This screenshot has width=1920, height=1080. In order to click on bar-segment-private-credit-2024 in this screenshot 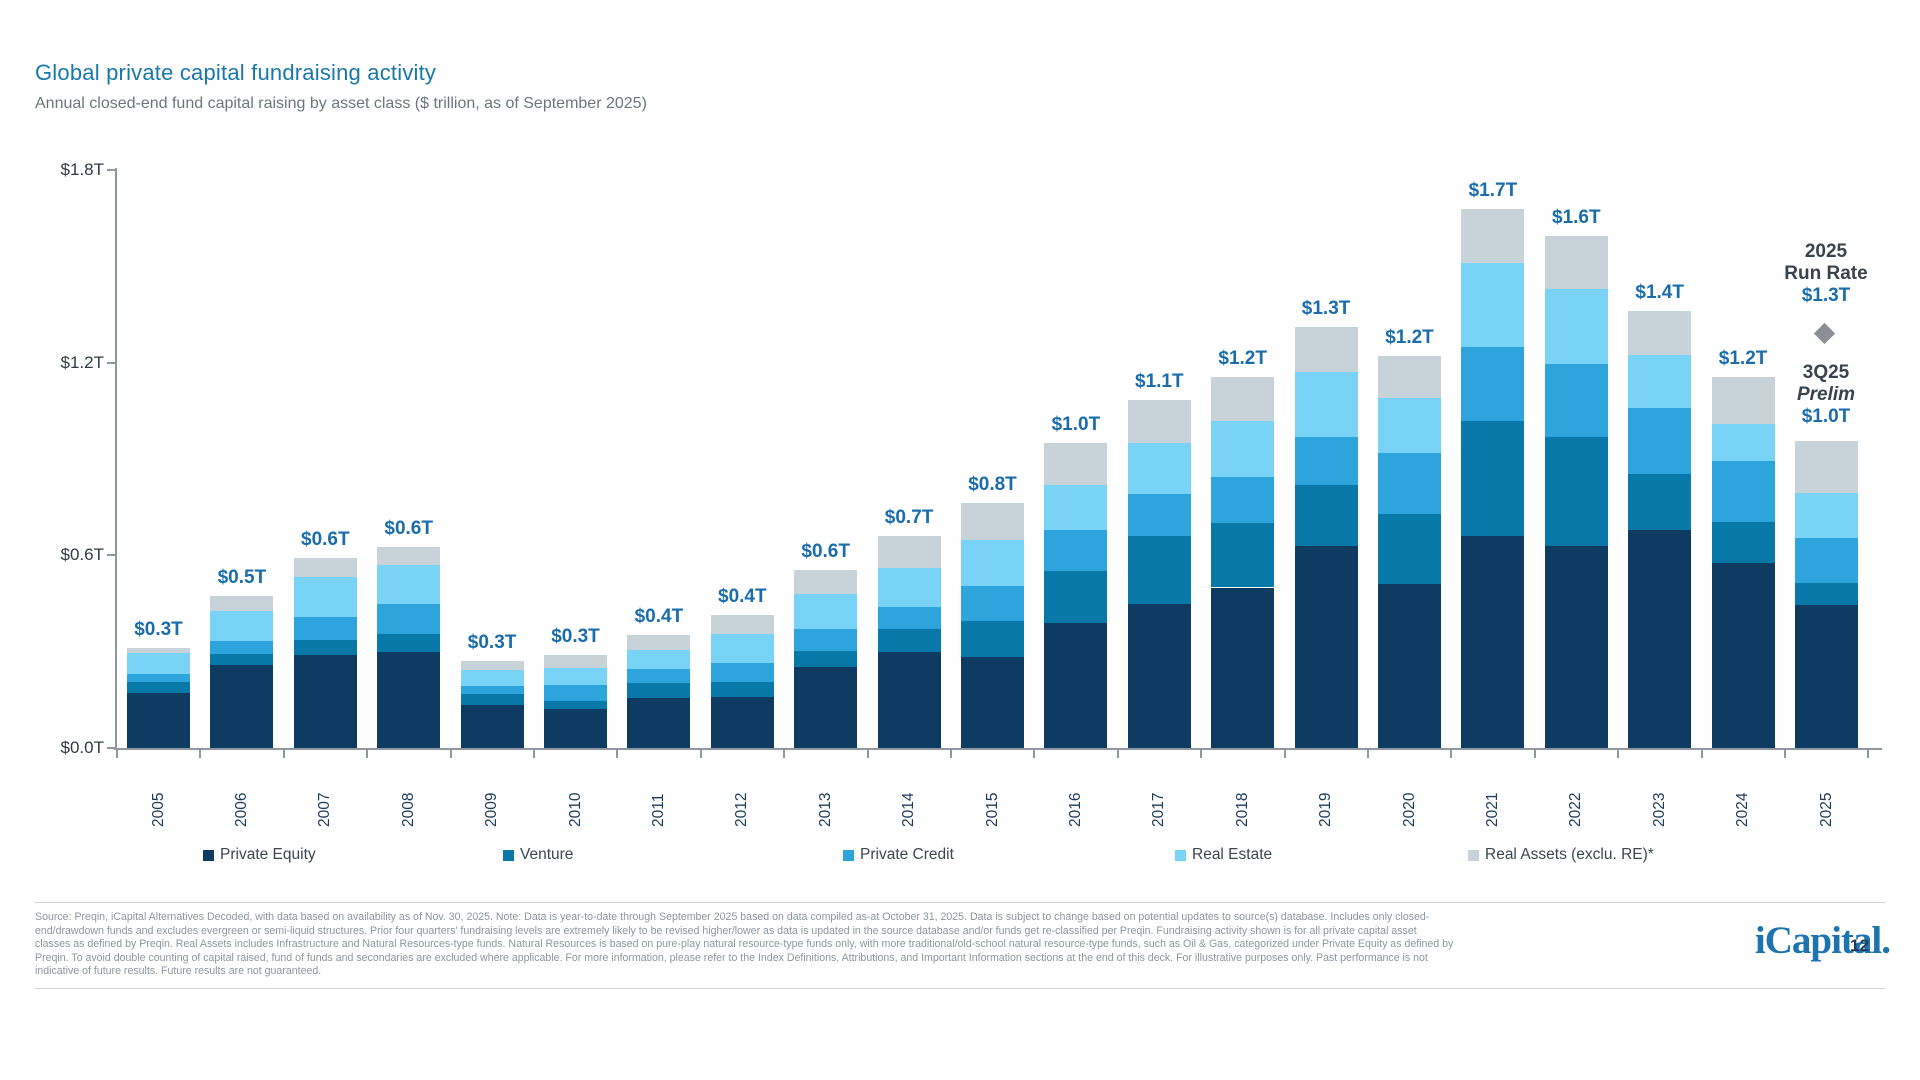, I will do `click(1743, 491)`.